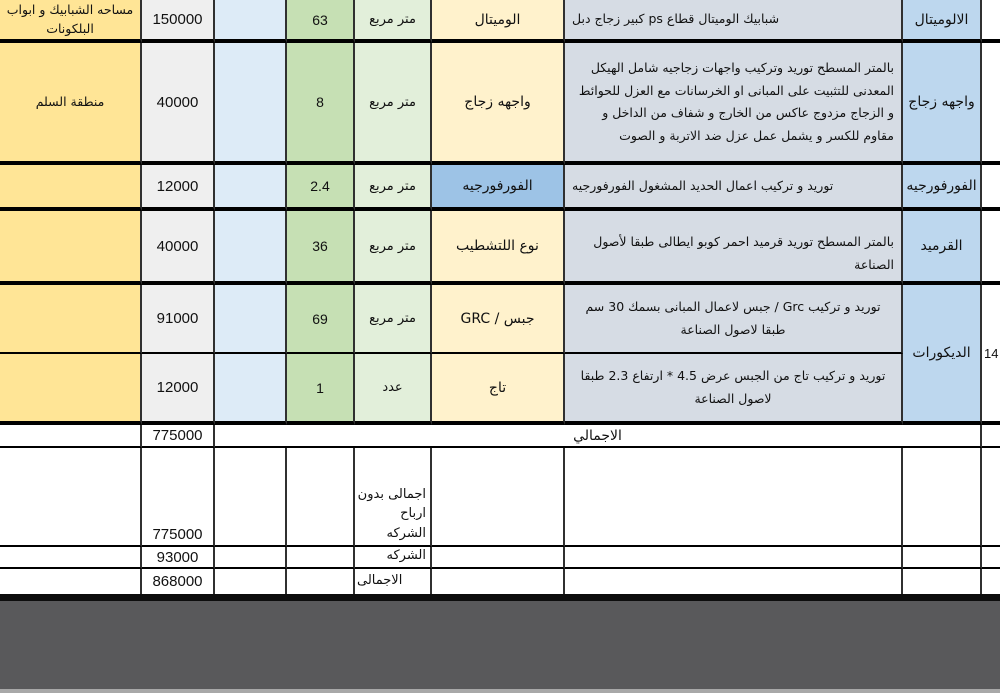 The width and height of the screenshot is (1000, 693). Describe the element at coordinates (321, 248) in the screenshot. I see `cell-quantity: 36` at that location.